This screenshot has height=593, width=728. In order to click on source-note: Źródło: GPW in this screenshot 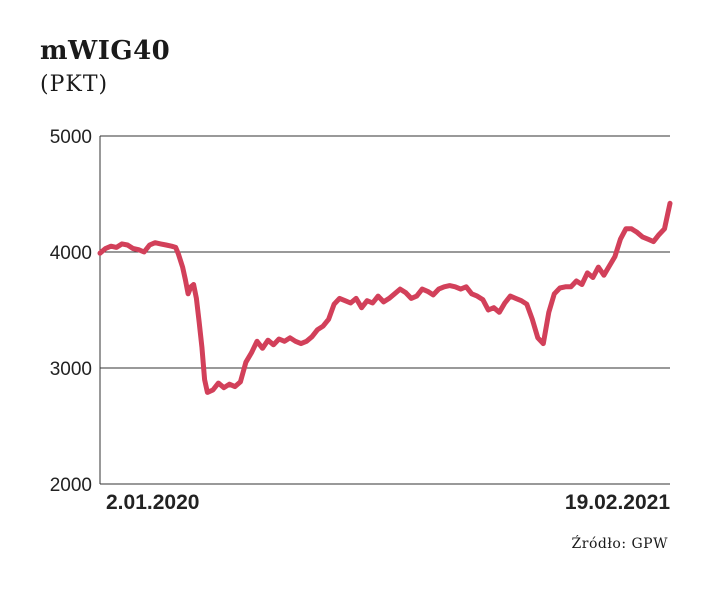, I will do `click(619, 544)`.